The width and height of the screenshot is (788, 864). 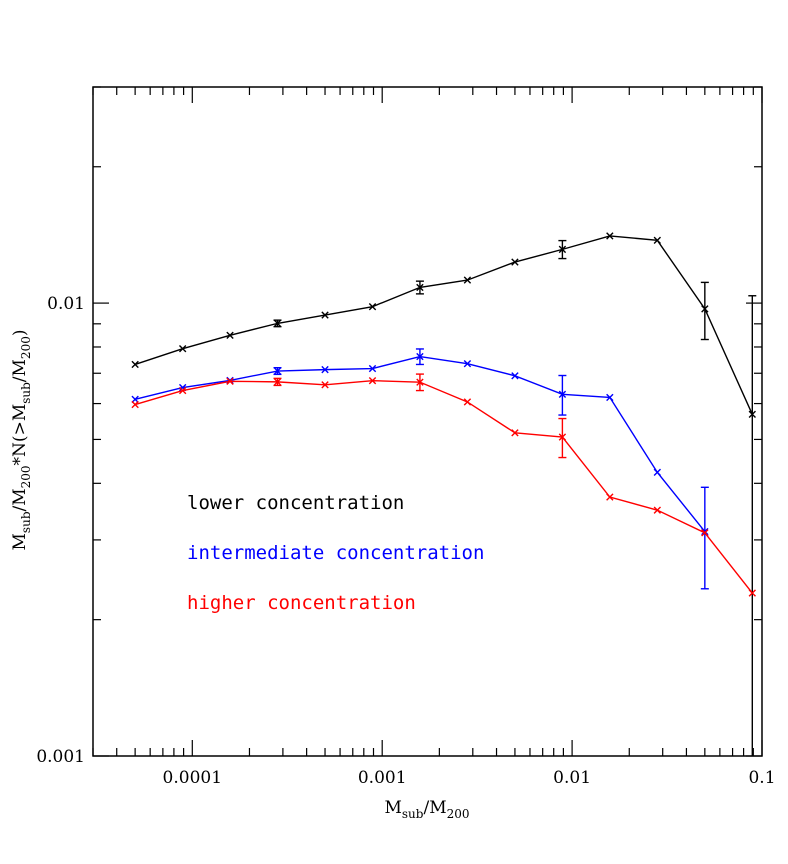 What do you see at coordinates (572, 778) in the screenshot?
I see `x-tick-label: 0.01` at bounding box center [572, 778].